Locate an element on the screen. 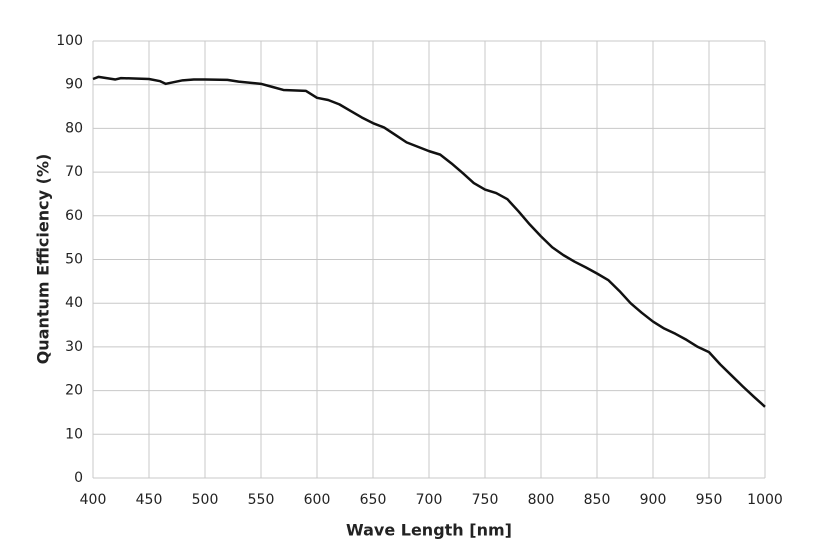 This screenshot has height=560, width=826. x-tick-label: 800 is located at coordinates (541, 500).